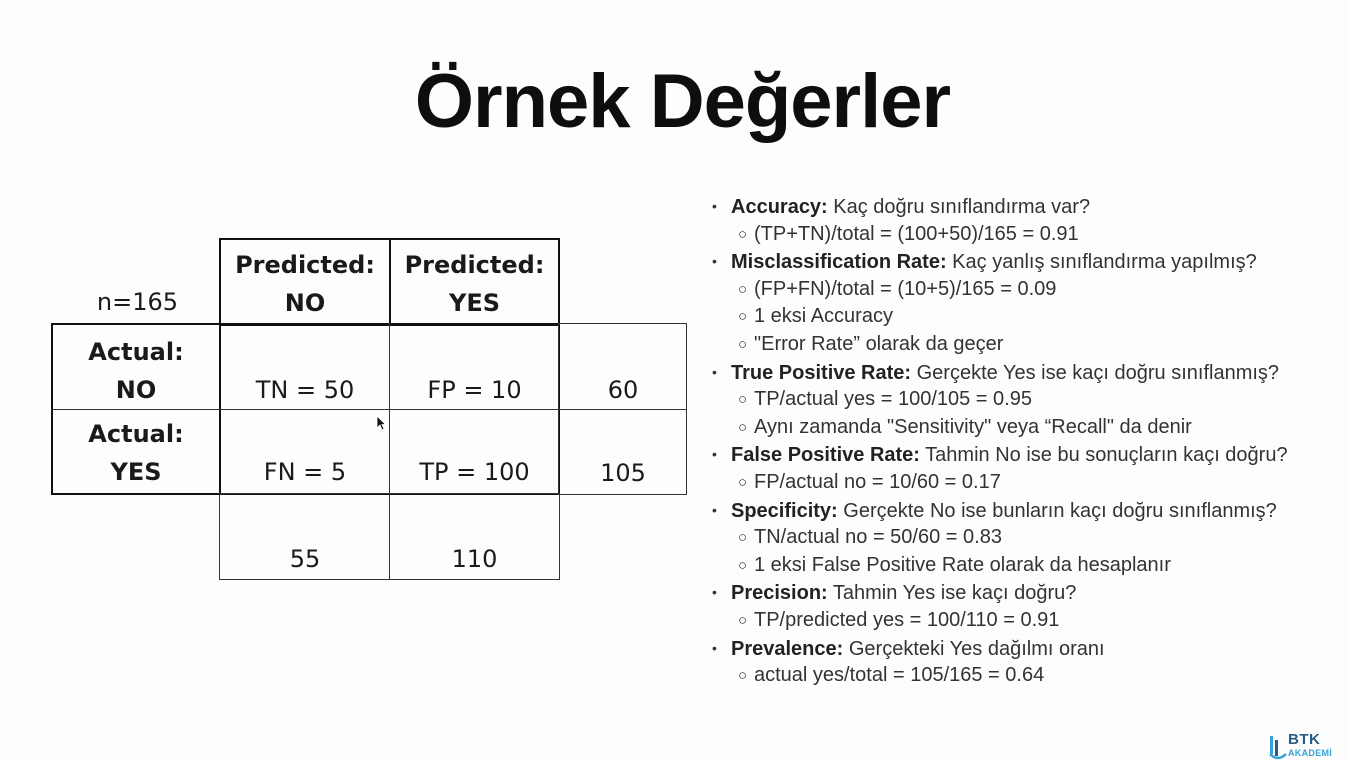 The height and width of the screenshot is (760, 1349). I want to click on btk-logo-mark-icon, so click(1278, 748).